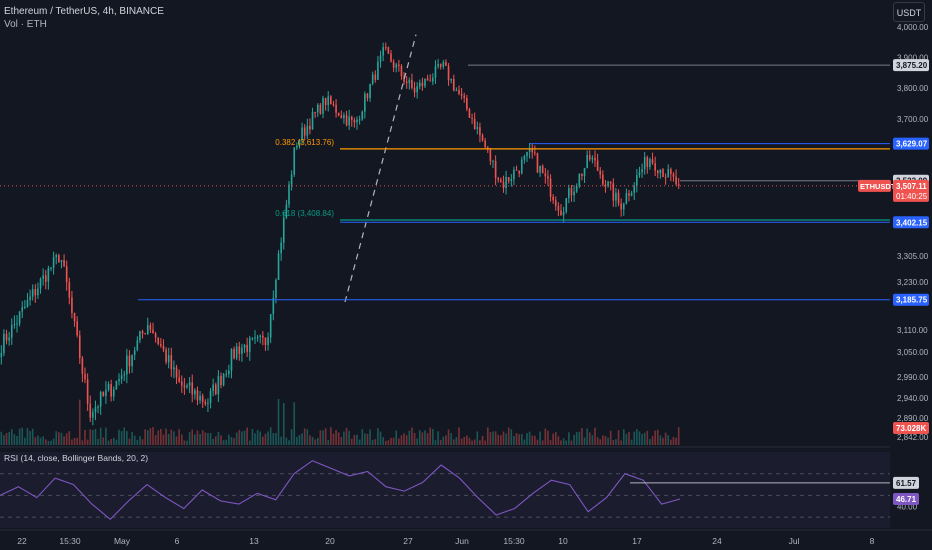 This screenshot has width=932, height=550. I want to click on time-tick-label: Jul, so click(794, 541).